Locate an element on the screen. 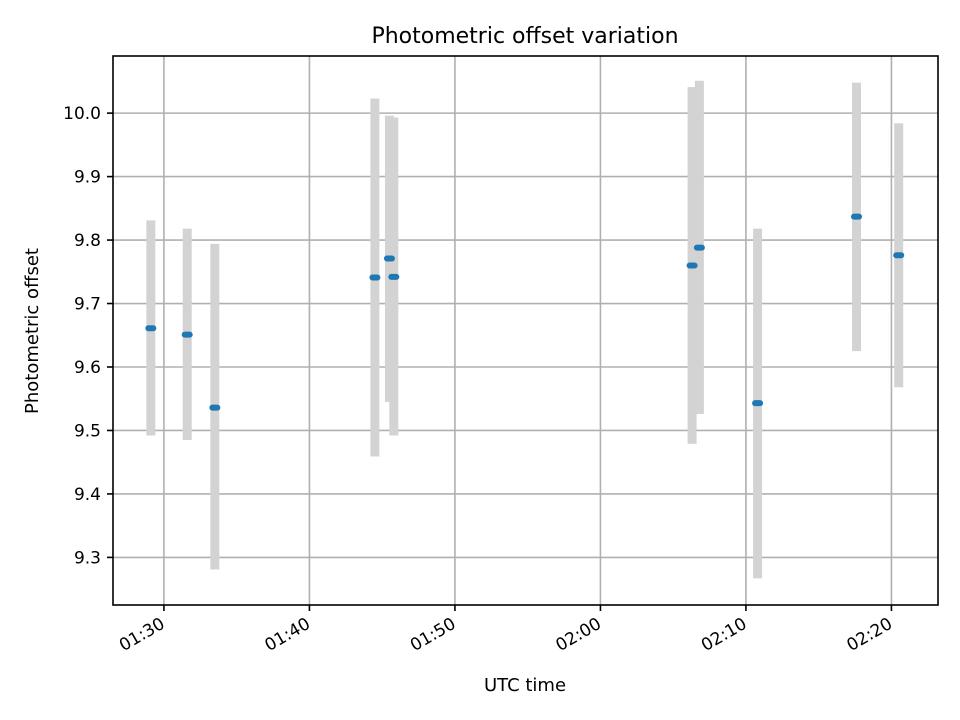 The width and height of the screenshot is (960, 720). y-tick-label: 9.7 is located at coordinates (87, 305).